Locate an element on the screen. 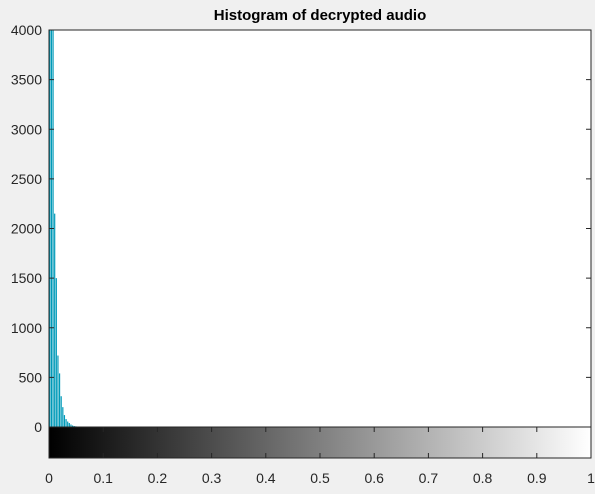 The width and height of the screenshot is (595, 494). x-tick-label: 1 is located at coordinates (591, 478).